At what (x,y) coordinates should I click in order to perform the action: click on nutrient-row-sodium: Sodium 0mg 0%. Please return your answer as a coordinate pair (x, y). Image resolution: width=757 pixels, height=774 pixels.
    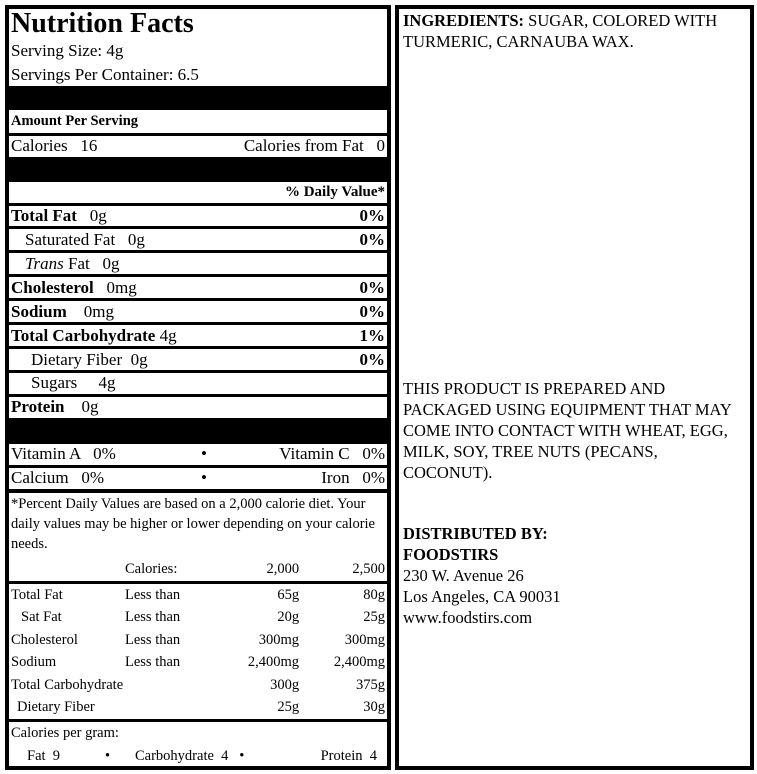
    Looking at the image, I should click on (198, 313).